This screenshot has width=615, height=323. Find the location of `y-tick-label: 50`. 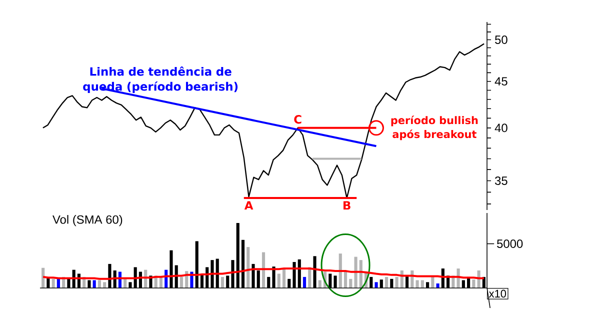

y-tick-label: 50 is located at coordinates (501, 40).